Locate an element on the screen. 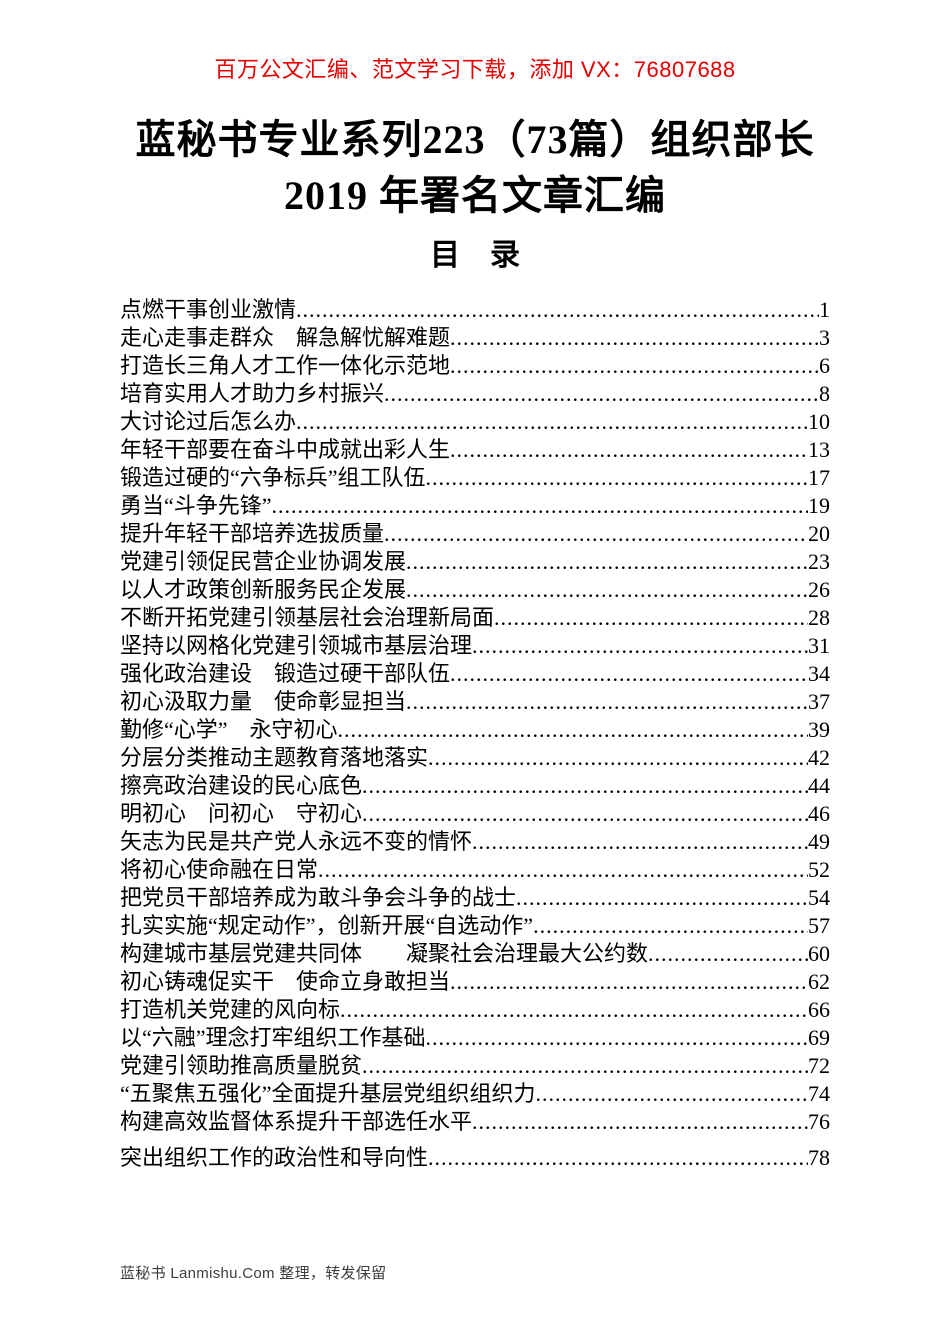 This screenshot has height=1344, width=950. toc-entry: 突出组织工作的政治性和导向性 78 is located at coordinates (475, 1158).